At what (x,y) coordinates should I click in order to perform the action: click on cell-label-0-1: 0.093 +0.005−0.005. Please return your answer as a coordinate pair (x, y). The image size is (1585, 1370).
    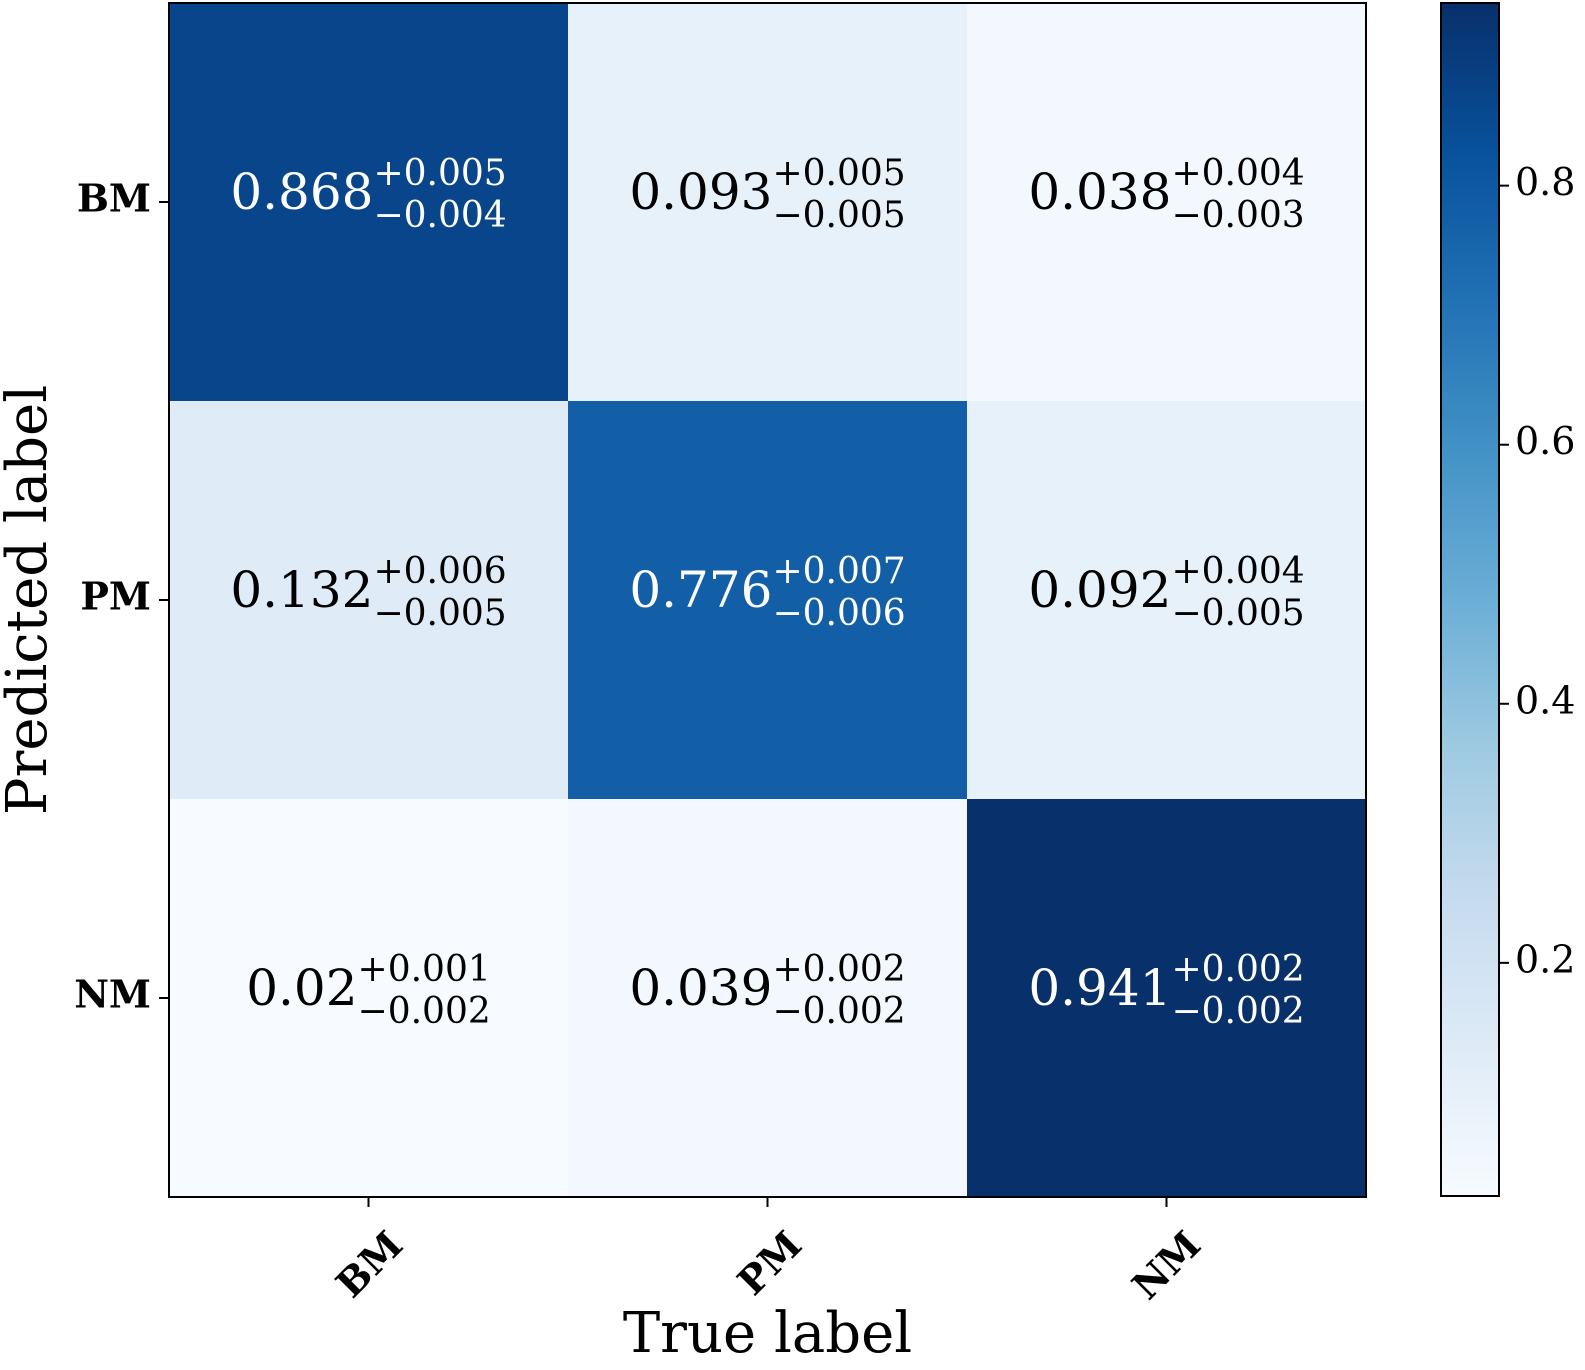
    Looking at the image, I should click on (767, 194).